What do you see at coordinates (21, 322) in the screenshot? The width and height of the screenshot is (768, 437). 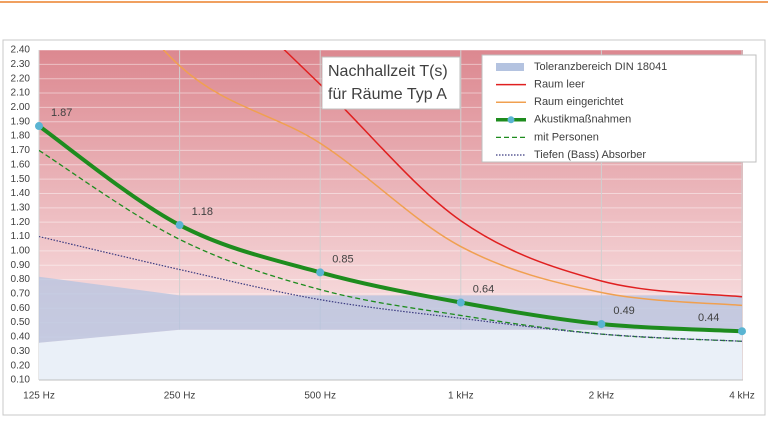 I see `y-tick-label: 0.50` at bounding box center [21, 322].